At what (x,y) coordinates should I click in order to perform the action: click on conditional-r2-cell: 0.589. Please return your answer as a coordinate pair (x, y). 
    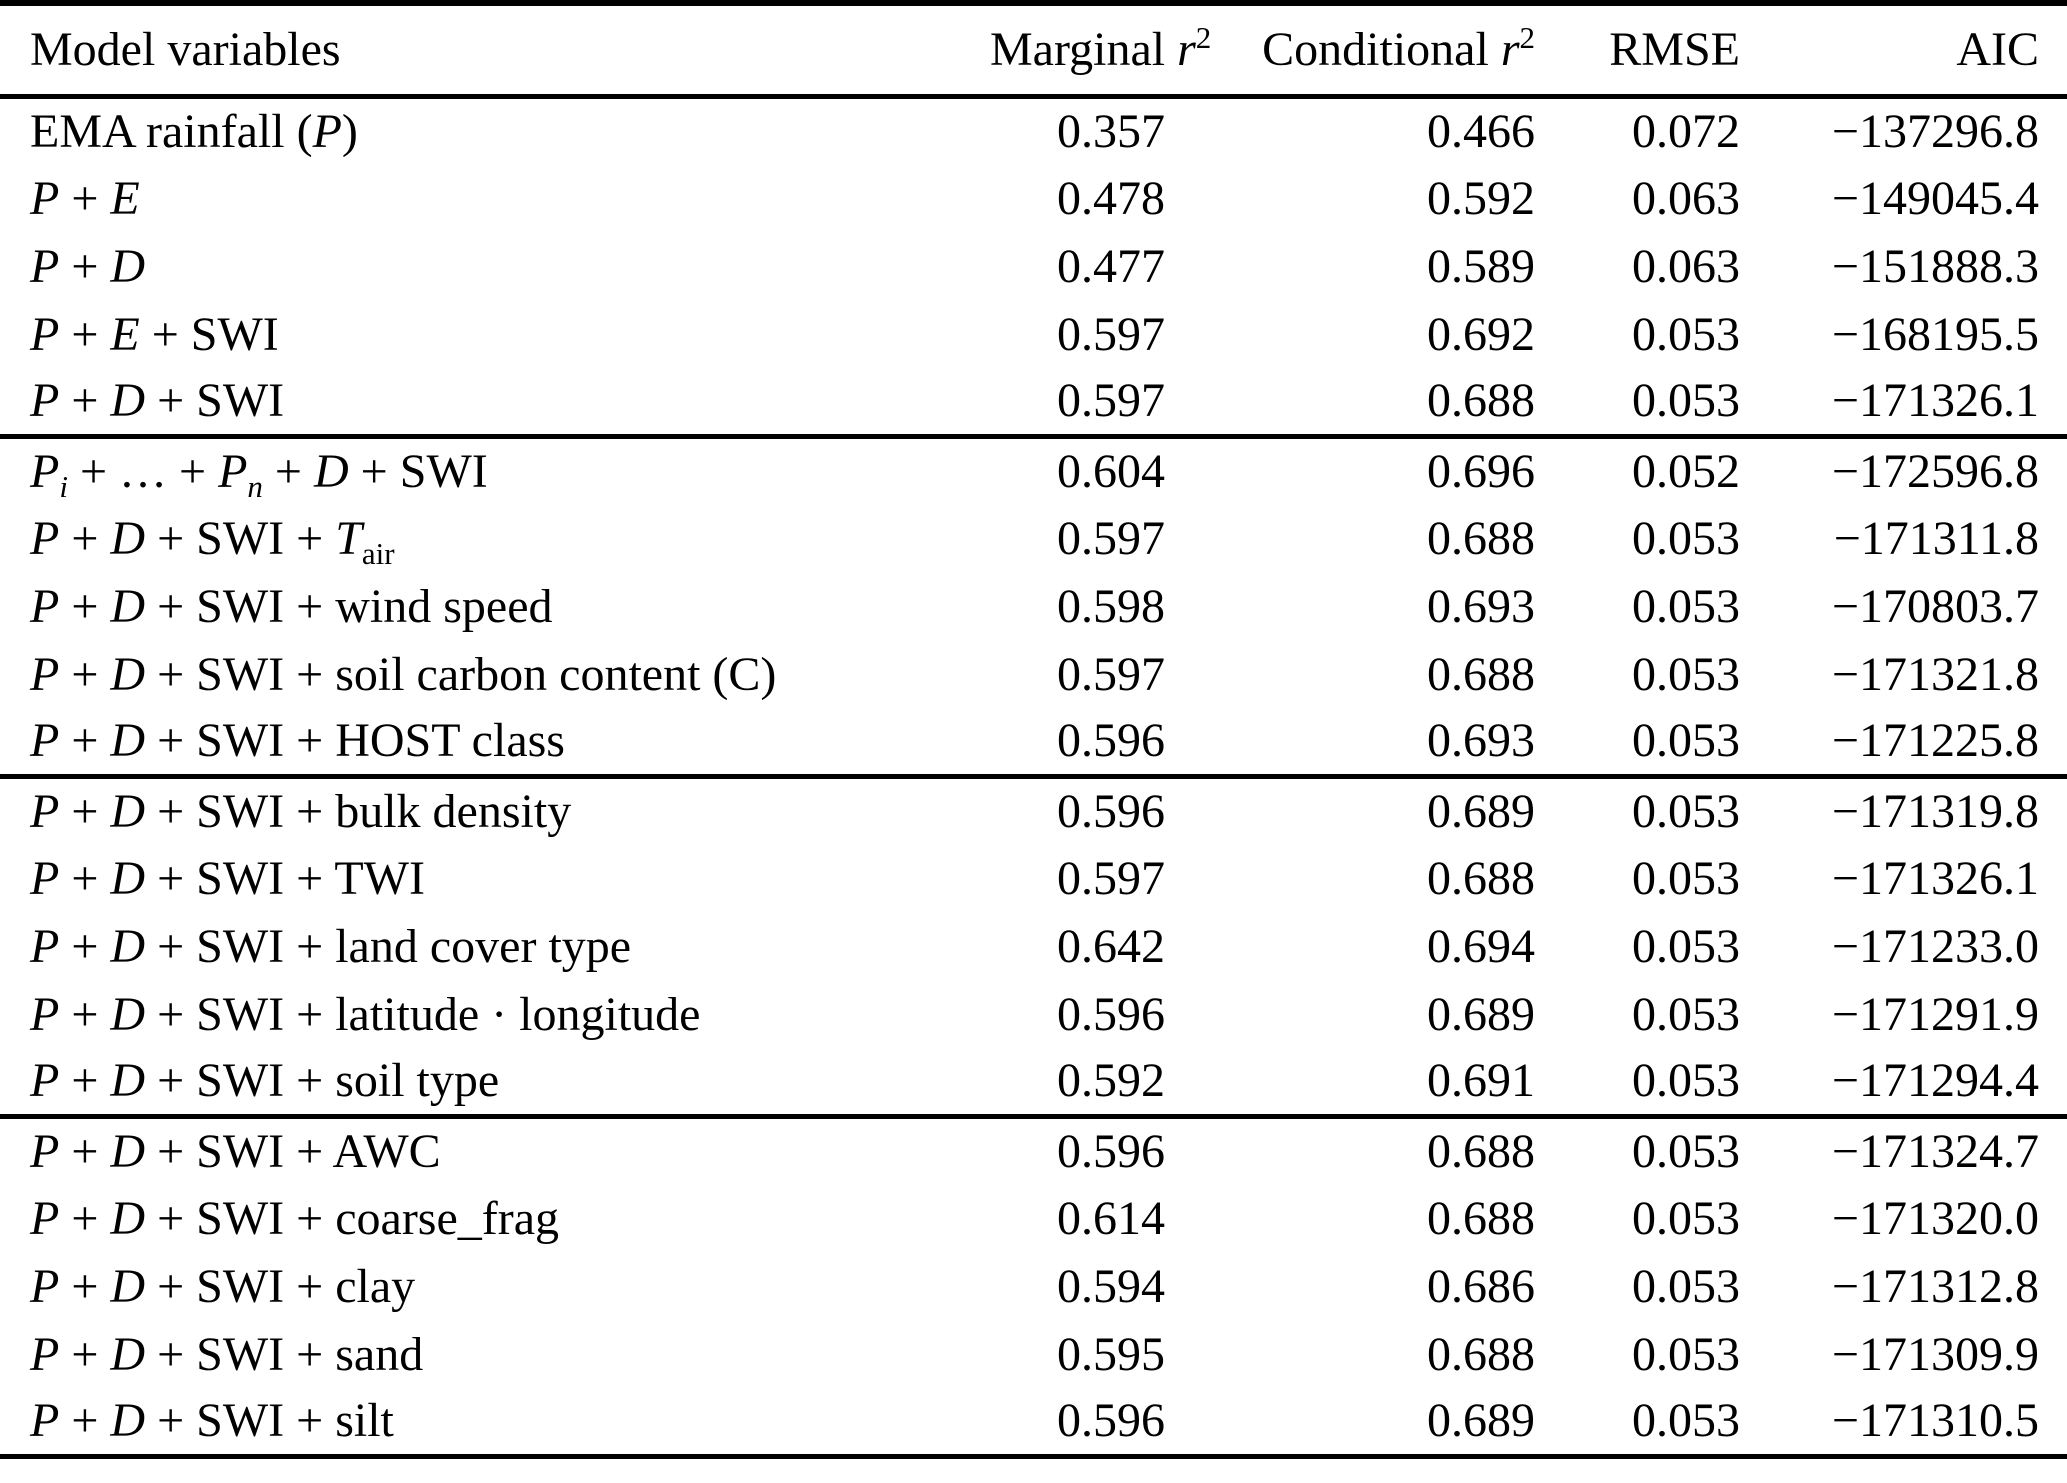
    Looking at the image, I should click on (1481, 266).